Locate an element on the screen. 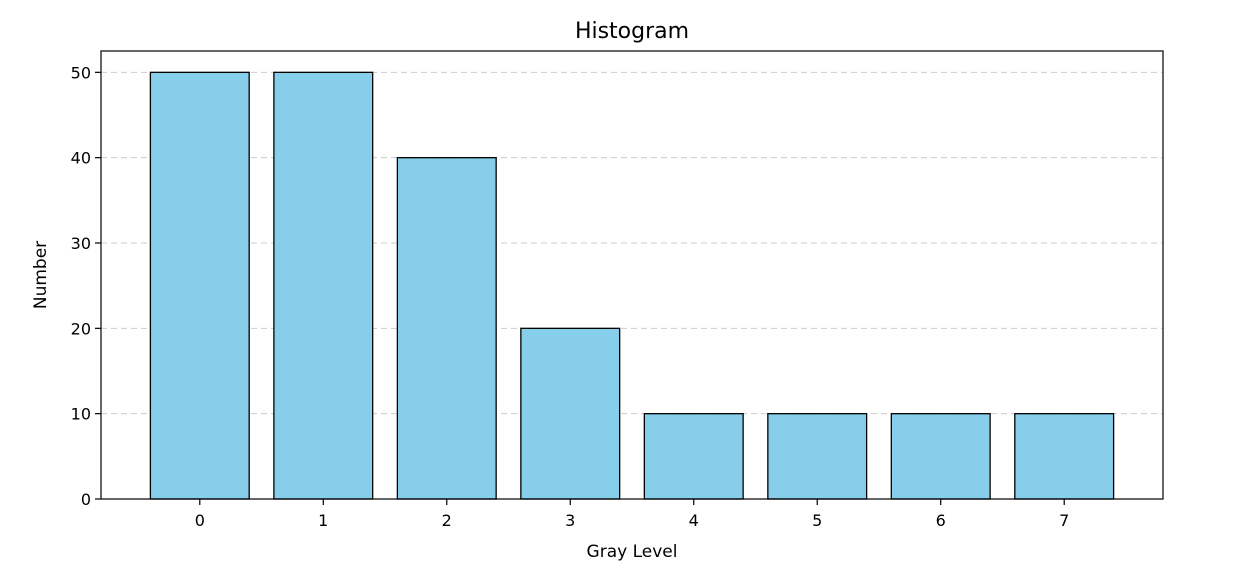 This screenshot has width=1258, height=582. y-axis: 0 10 20 30 40 50 is located at coordinates (86, 286).